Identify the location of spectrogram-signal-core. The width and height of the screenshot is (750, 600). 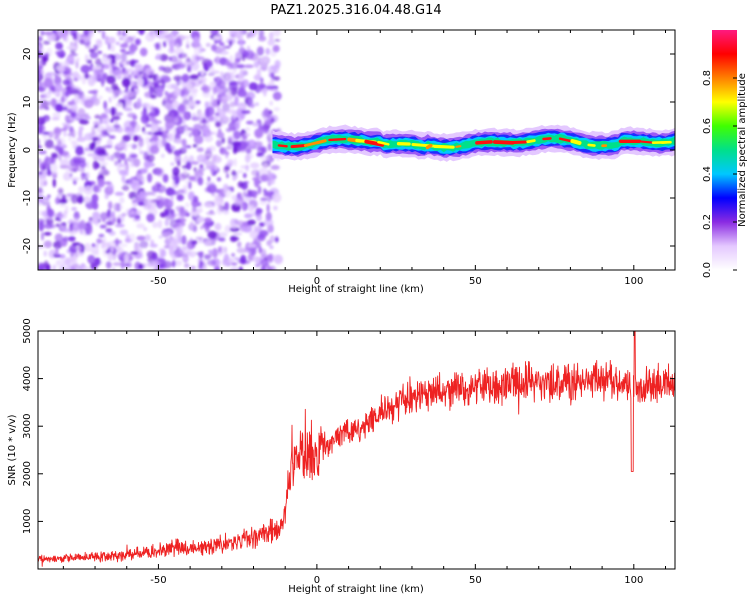
(299, 146).